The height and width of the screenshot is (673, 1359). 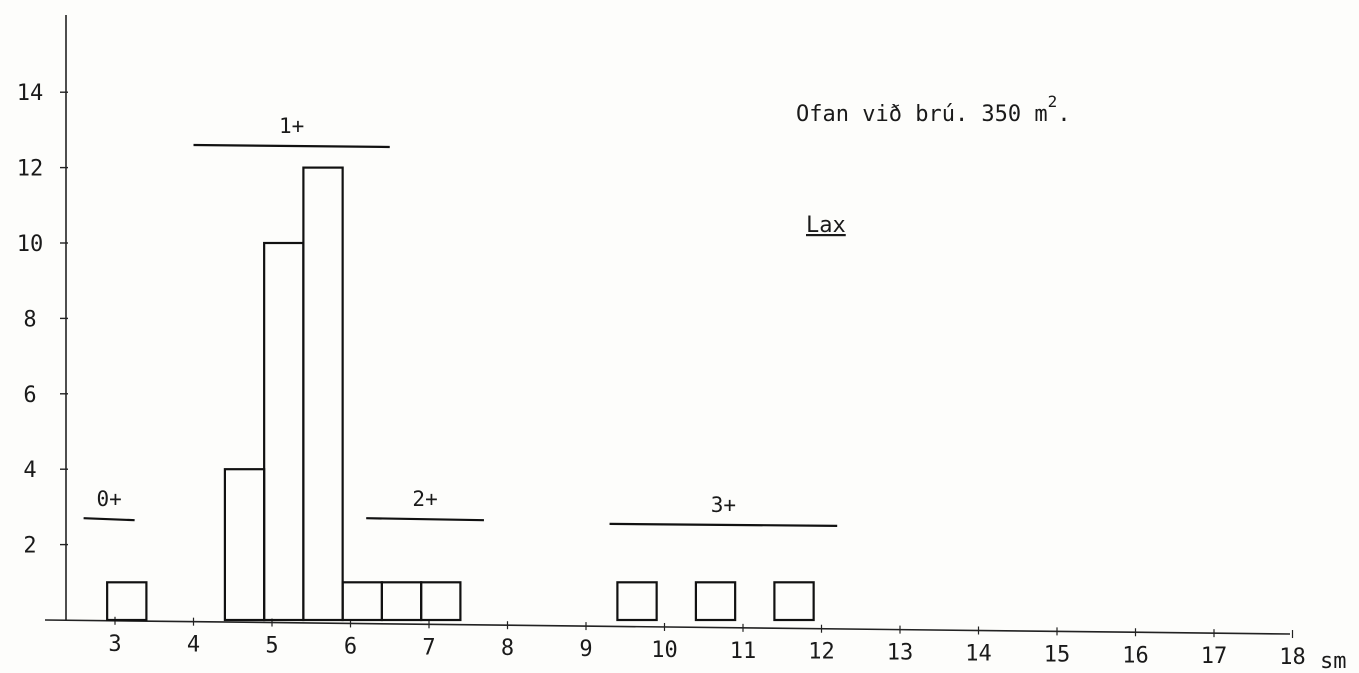 I want to click on x-tick-label: 3, so click(x=114, y=644).